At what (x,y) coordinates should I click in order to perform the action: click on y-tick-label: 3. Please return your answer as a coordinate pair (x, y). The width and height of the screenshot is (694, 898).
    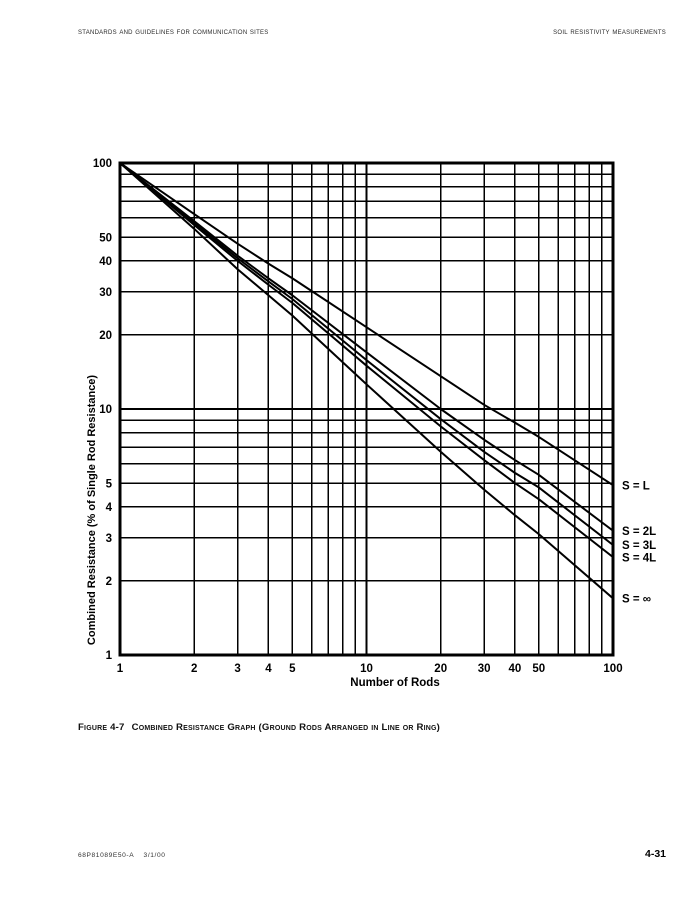
    Looking at the image, I should click on (109, 539).